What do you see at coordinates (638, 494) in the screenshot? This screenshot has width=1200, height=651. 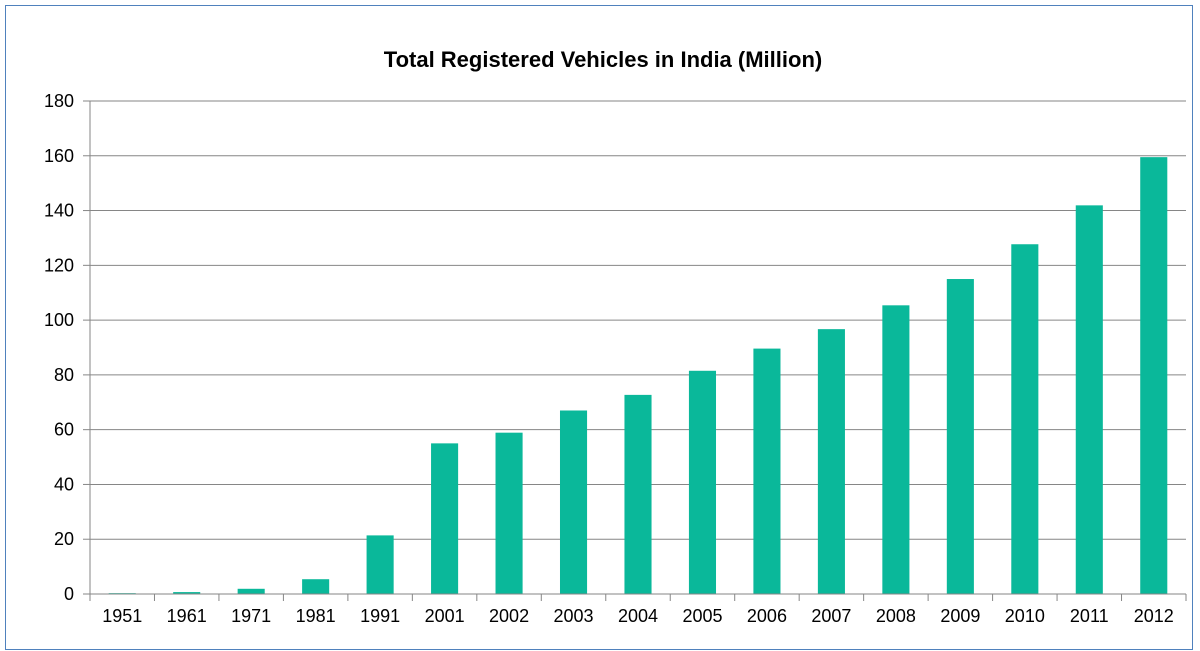 I see `bar-2004` at bounding box center [638, 494].